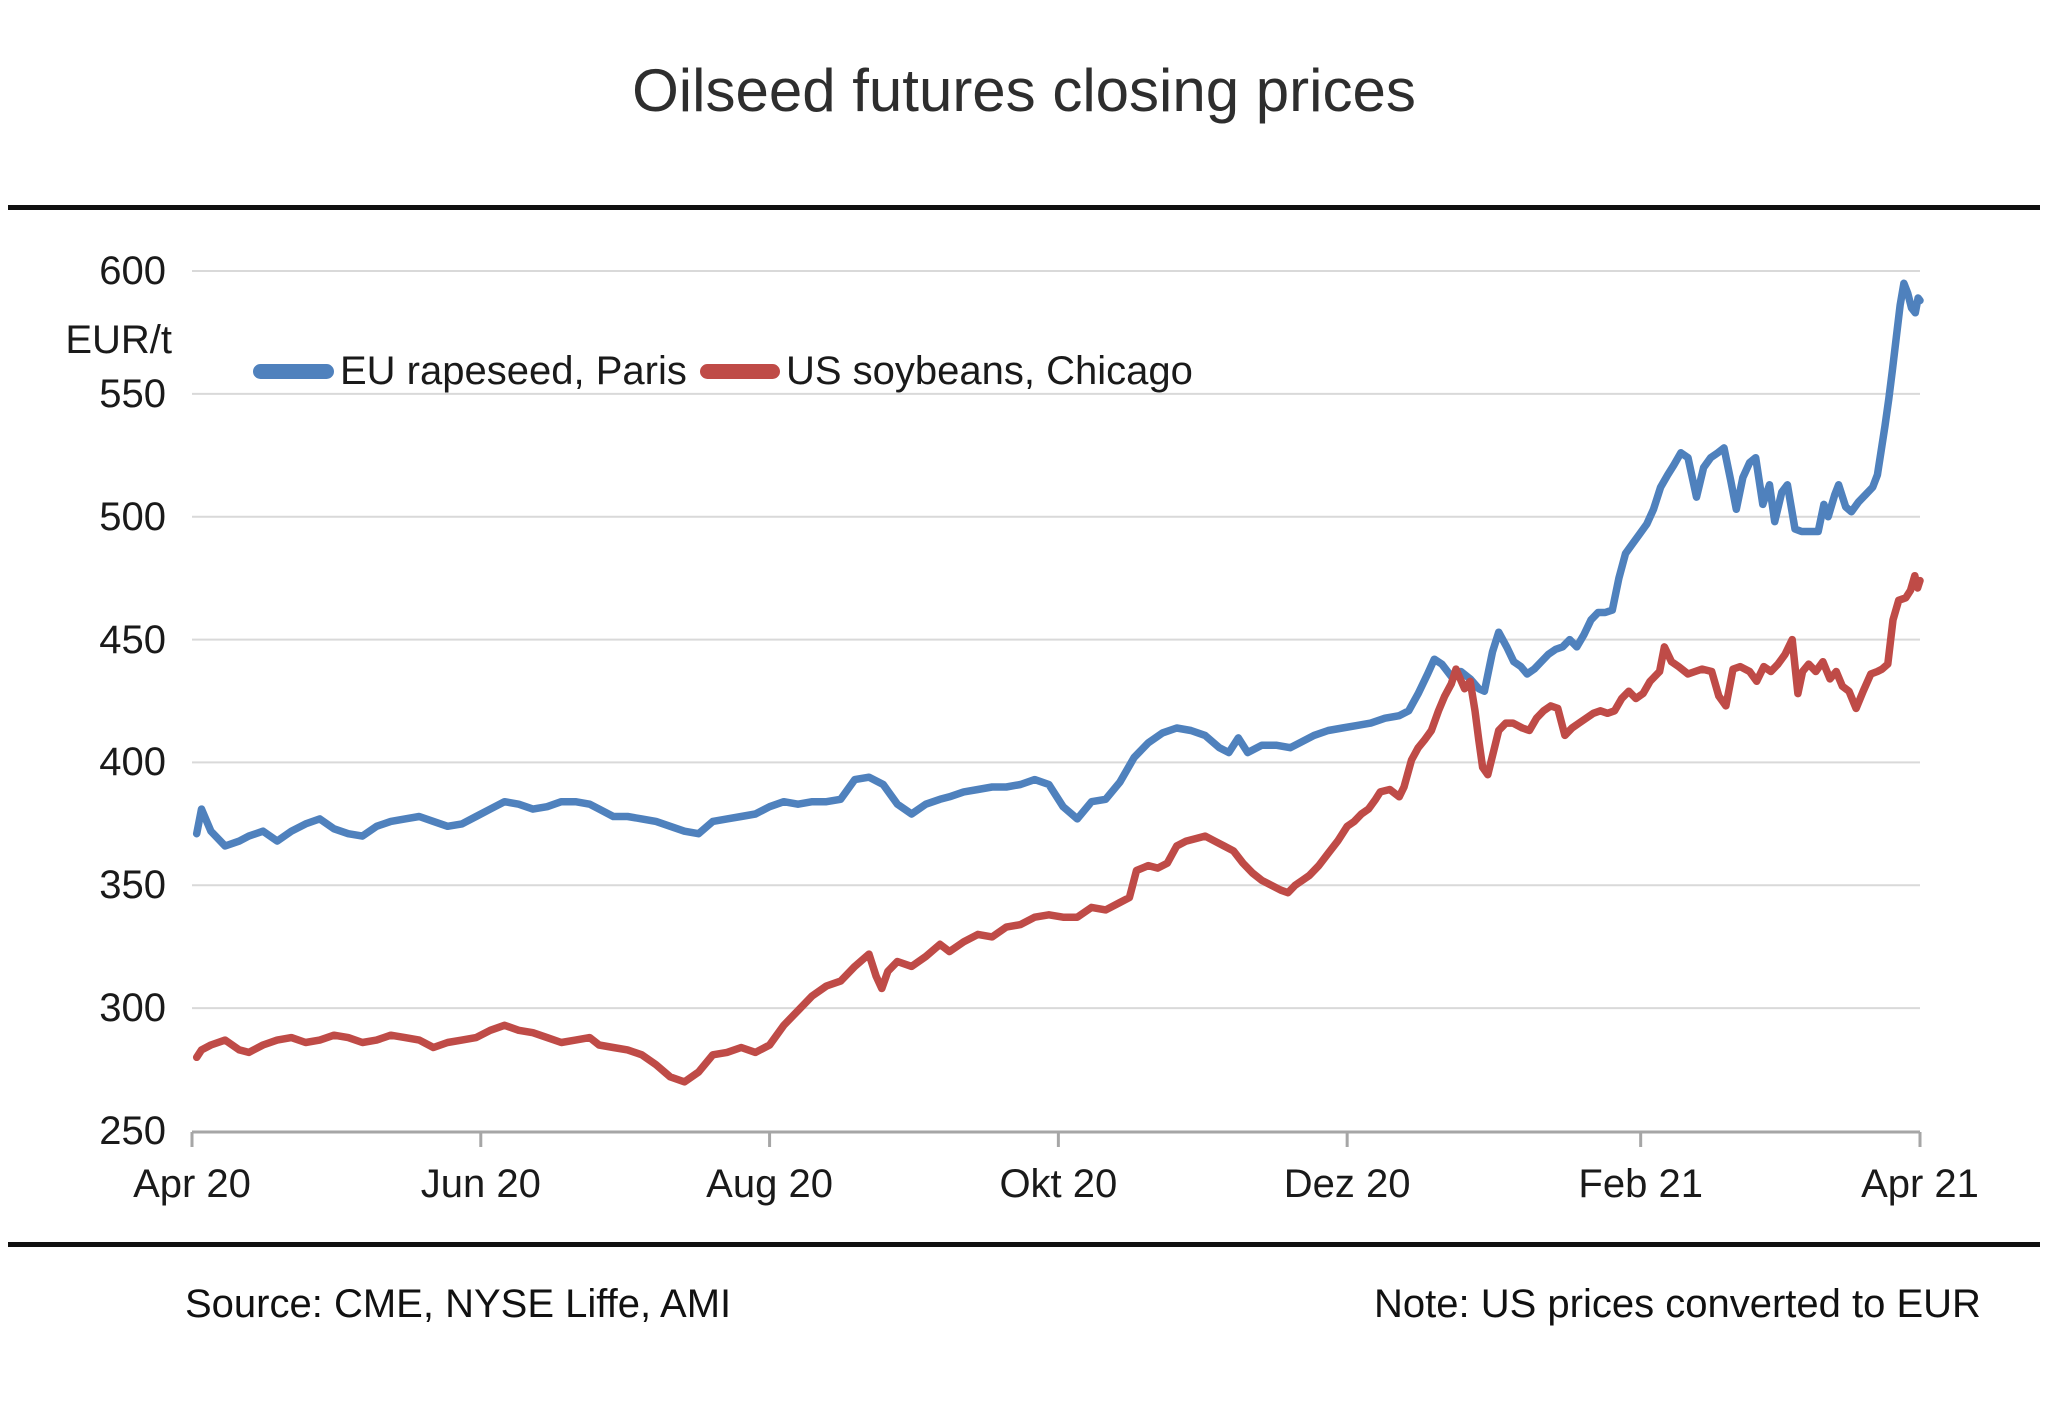 This screenshot has width=2048, height=1402. Describe the element at coordinates (513, 371) in the screenshot. I see `legend-label-eu-rapeseed: EU rapeseed, Paris` at that location.